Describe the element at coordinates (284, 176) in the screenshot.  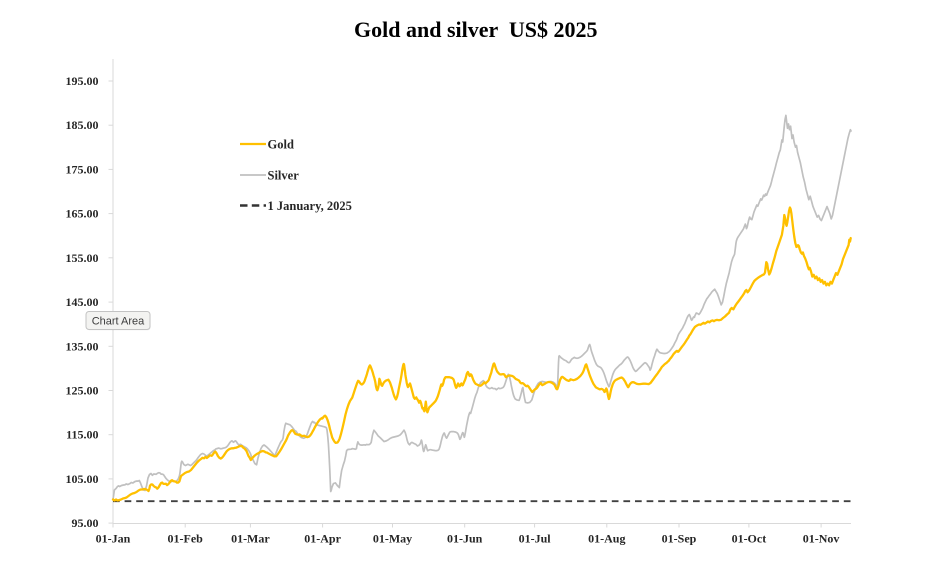
I see `svg-text: Silver` at that location.